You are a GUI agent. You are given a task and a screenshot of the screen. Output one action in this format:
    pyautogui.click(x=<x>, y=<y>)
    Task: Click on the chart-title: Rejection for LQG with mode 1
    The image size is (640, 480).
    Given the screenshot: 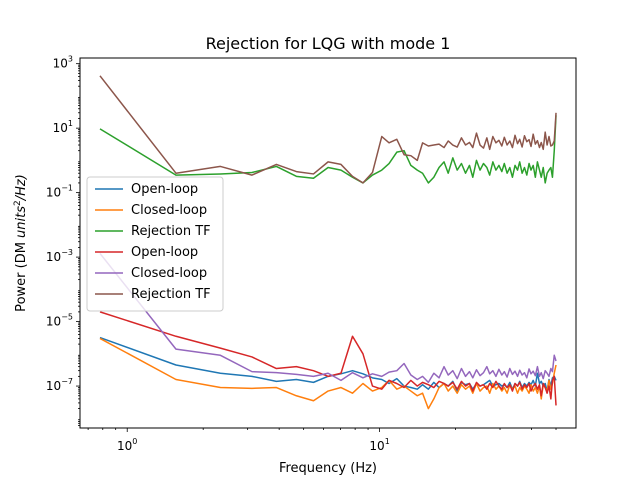 What is the action you would take?
    pyautogui.click(x=328, y=43)
    